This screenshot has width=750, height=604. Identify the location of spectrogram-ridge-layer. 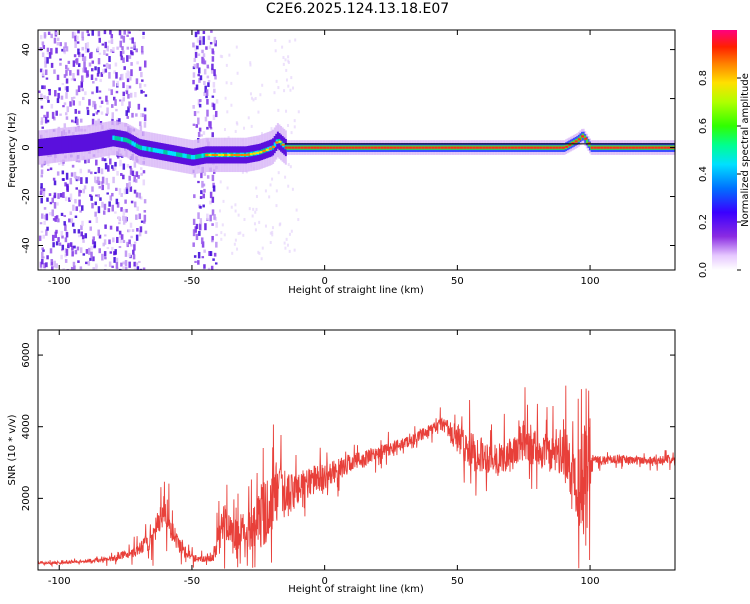
(356, 147).